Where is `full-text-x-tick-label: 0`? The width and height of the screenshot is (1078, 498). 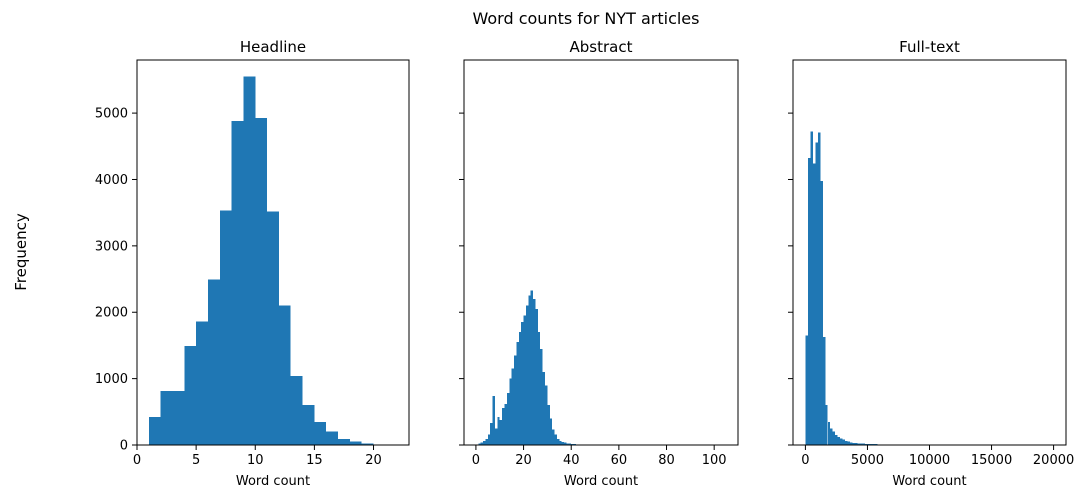 full-text-x-tick-label: 0 is located at coordinates (805, 460).